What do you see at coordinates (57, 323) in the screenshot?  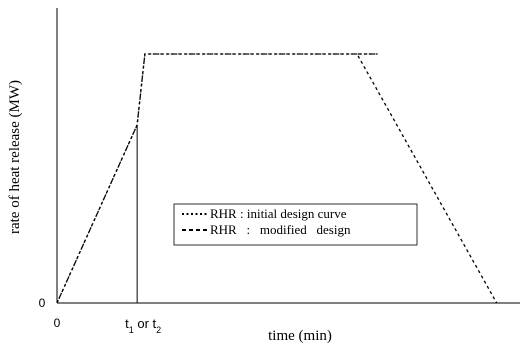 I see `x-tick-label: 0` at bounding box center [57, 323].